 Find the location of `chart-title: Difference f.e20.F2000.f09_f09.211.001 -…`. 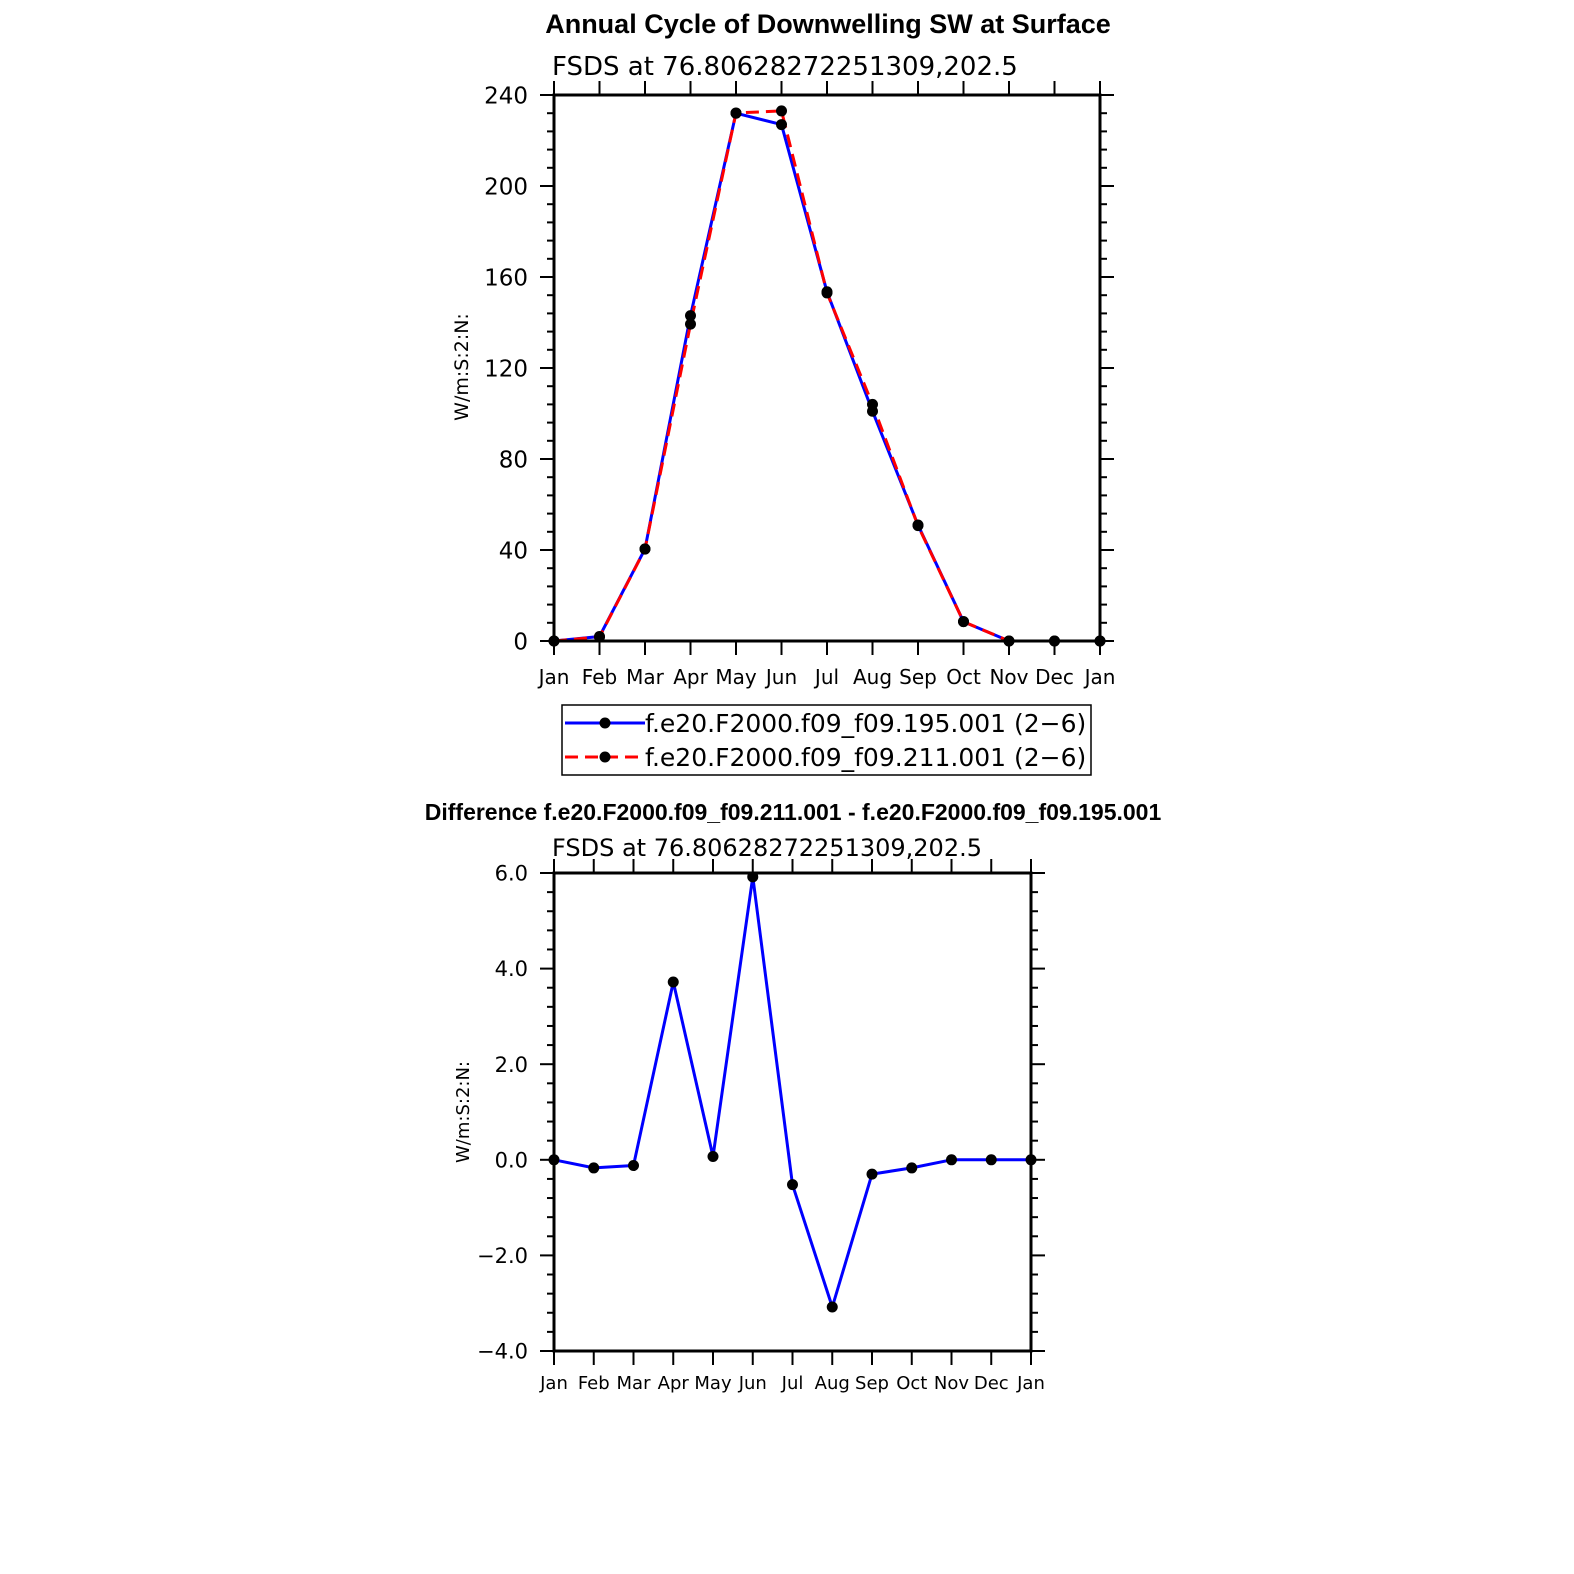

chart-title: Difference f.e20.F2000.f09_f09.211.001 -… is located at coordinates (793, 812).